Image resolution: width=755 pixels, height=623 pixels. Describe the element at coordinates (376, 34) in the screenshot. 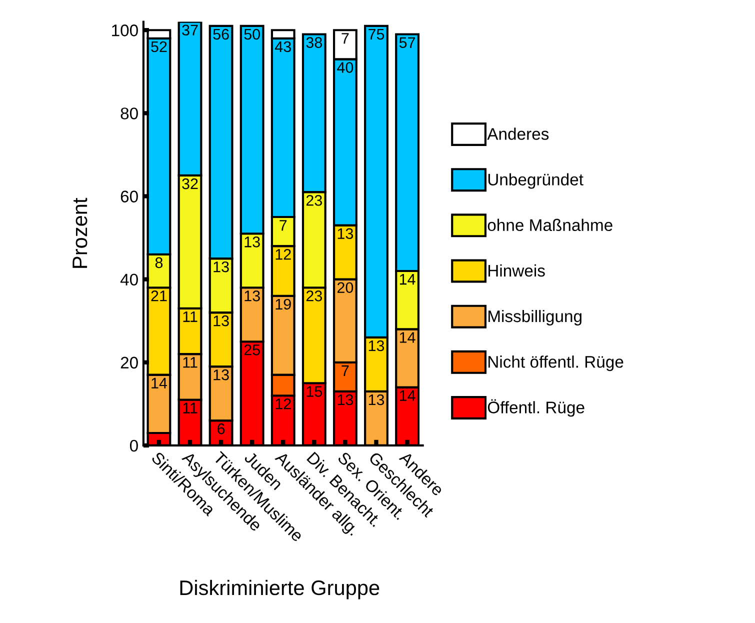

I see `data-label: 75` at that location.